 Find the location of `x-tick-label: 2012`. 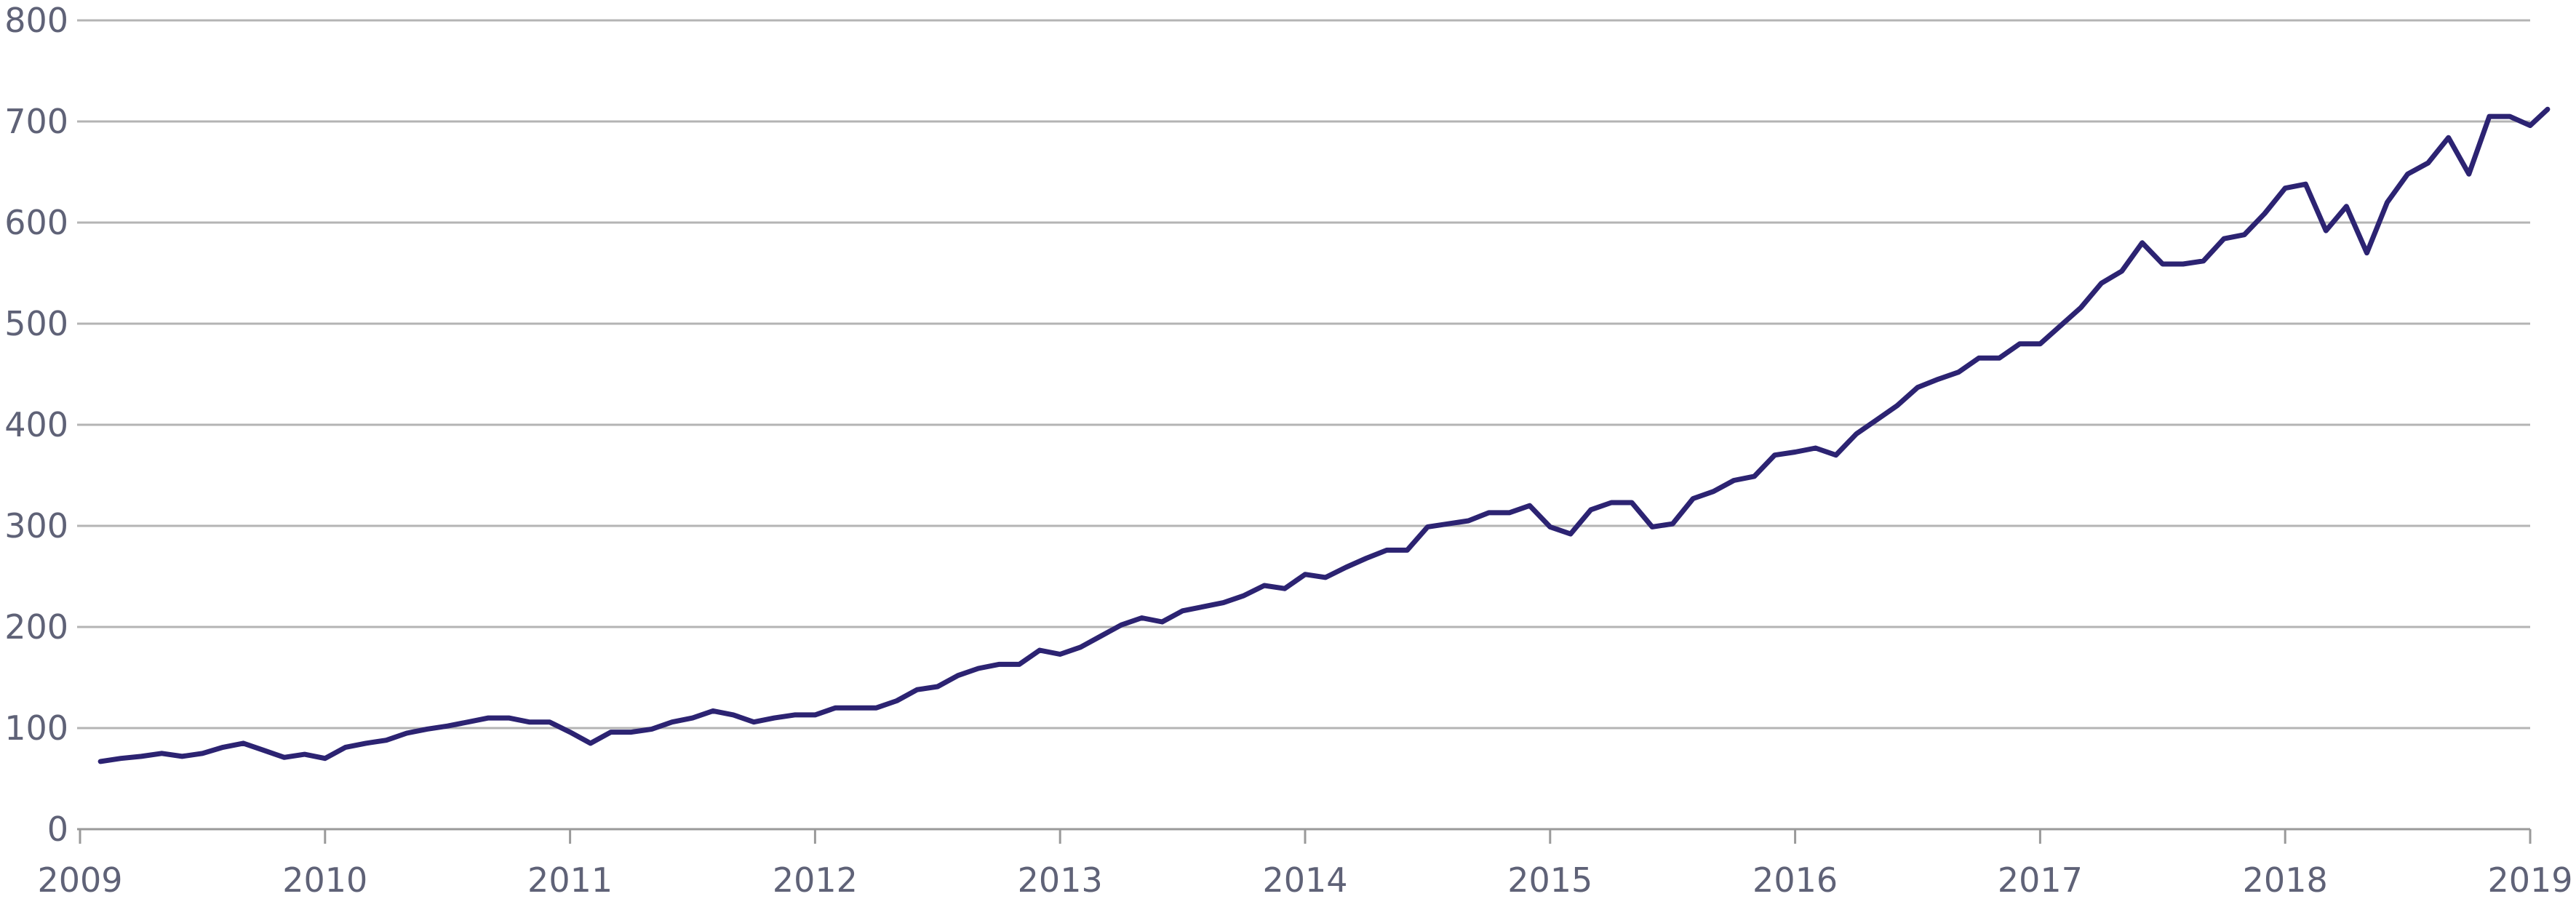

x-tick-label: 2012 is located at coordinates (815, 880).